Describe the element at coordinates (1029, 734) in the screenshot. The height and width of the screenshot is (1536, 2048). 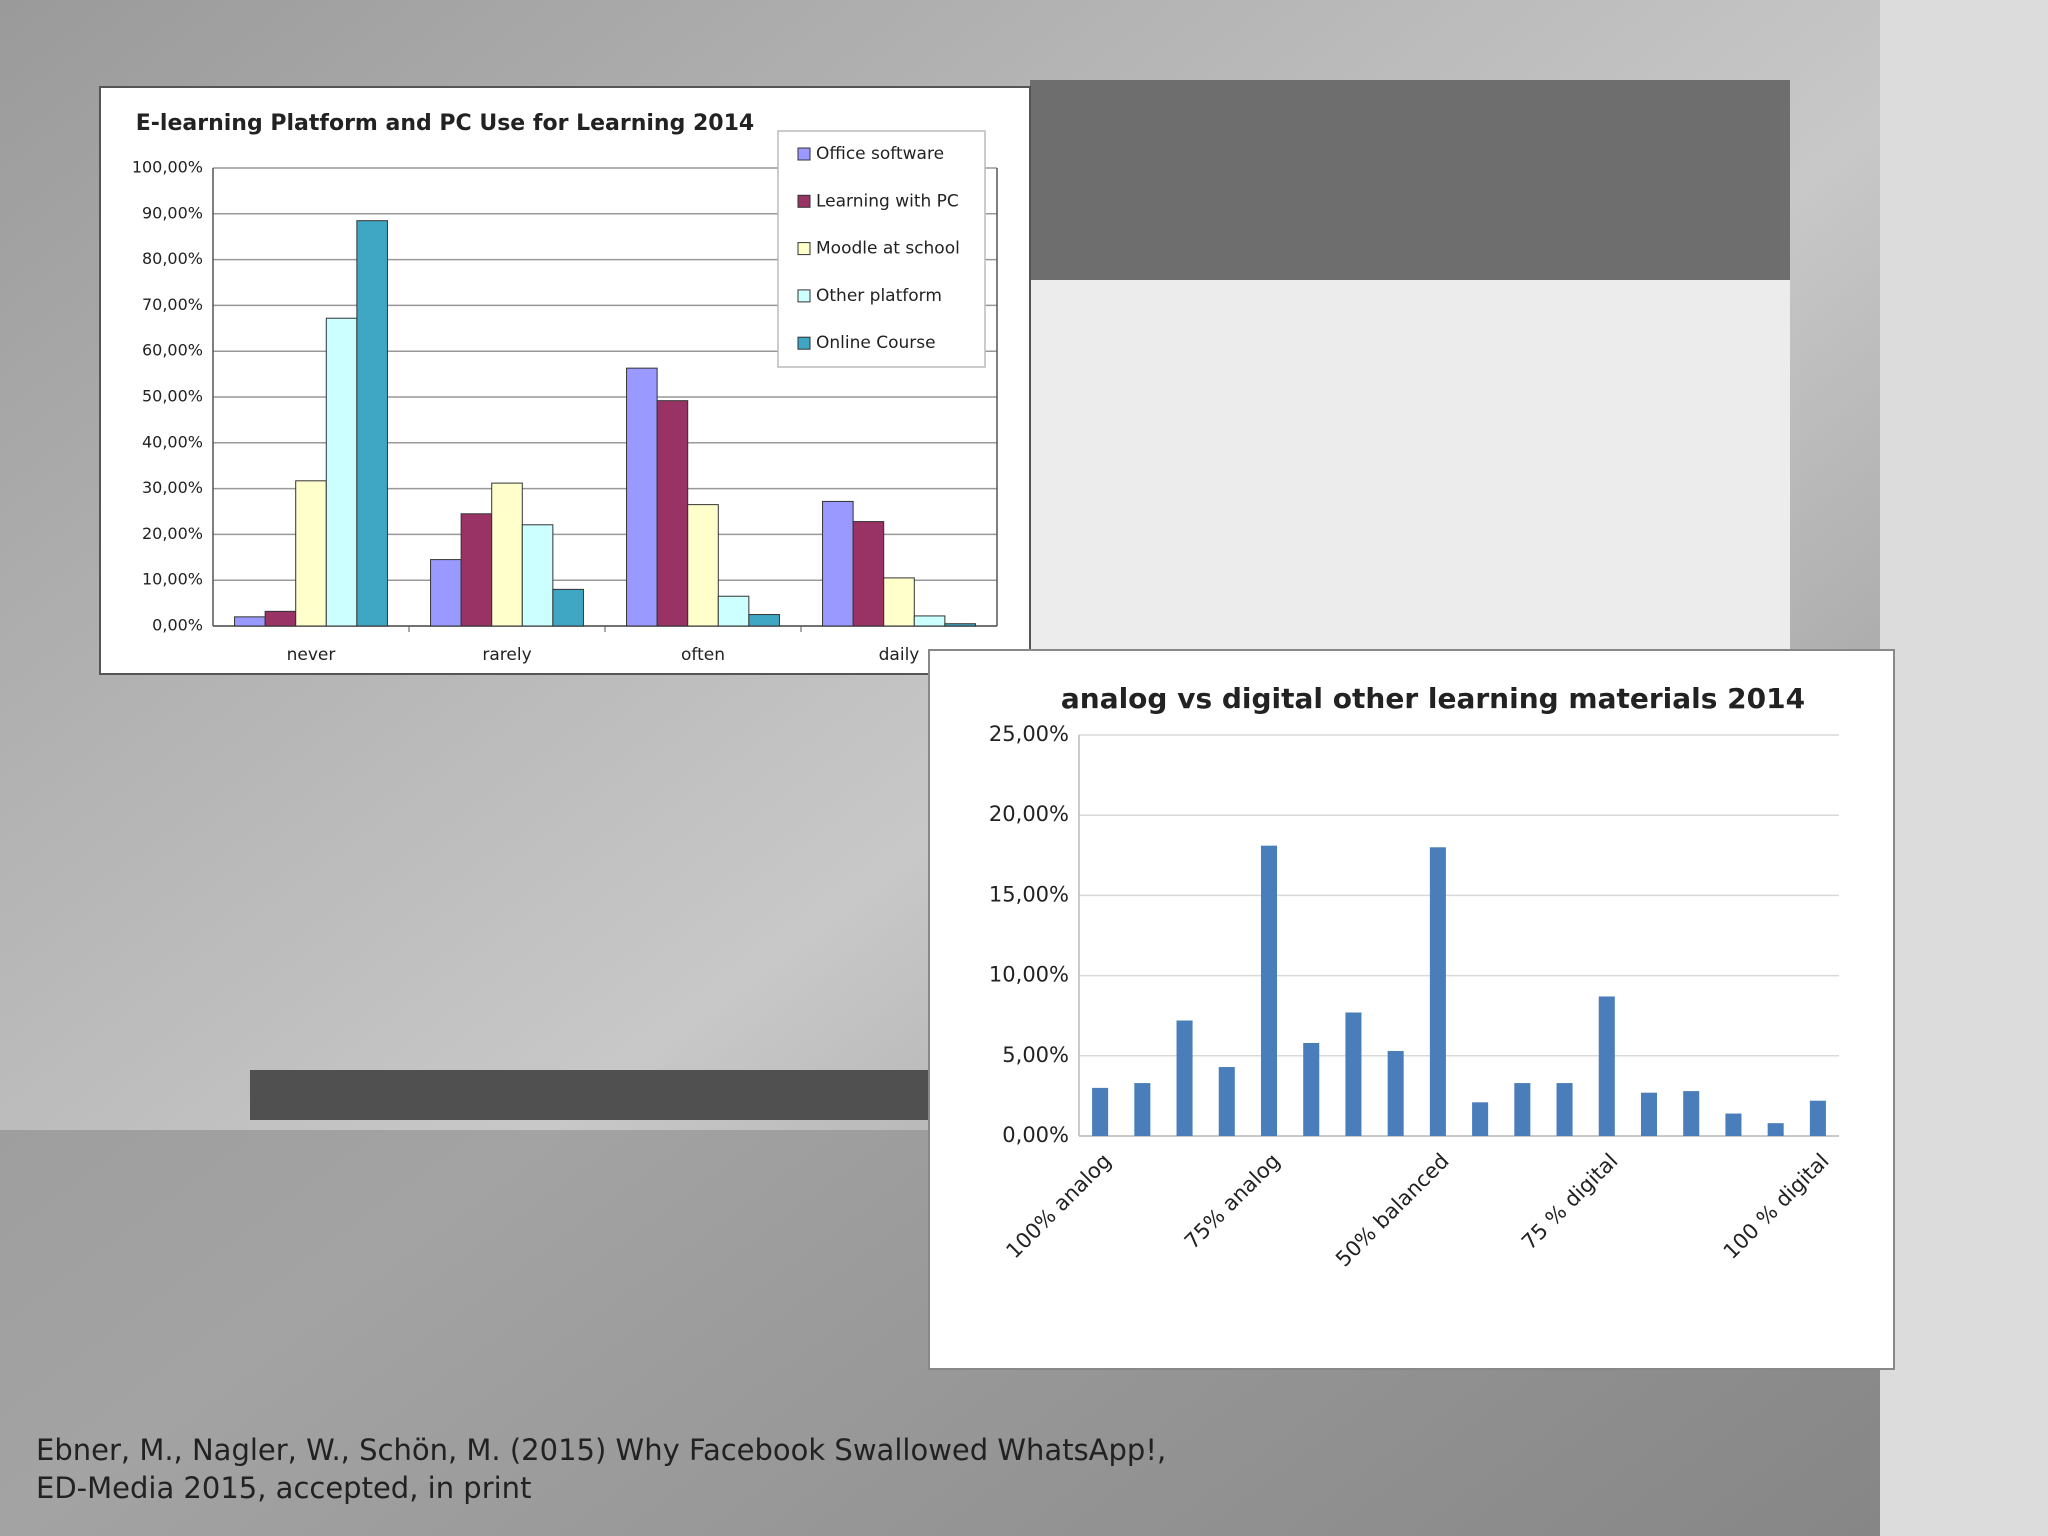
I see `y-tick-label: 25,00%` at that location.